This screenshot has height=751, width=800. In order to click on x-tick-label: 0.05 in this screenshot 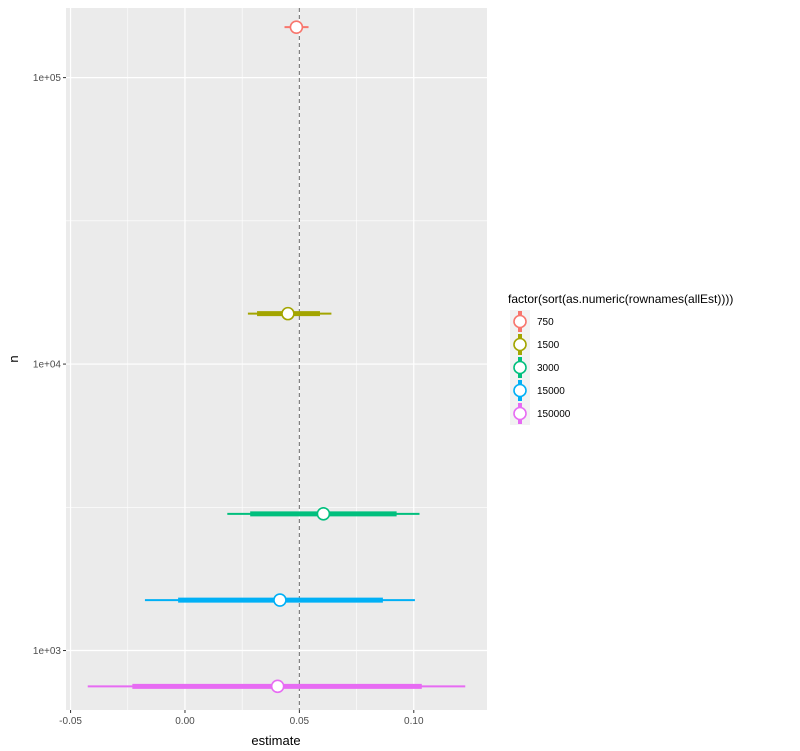, I will do `click(300, 721)`.